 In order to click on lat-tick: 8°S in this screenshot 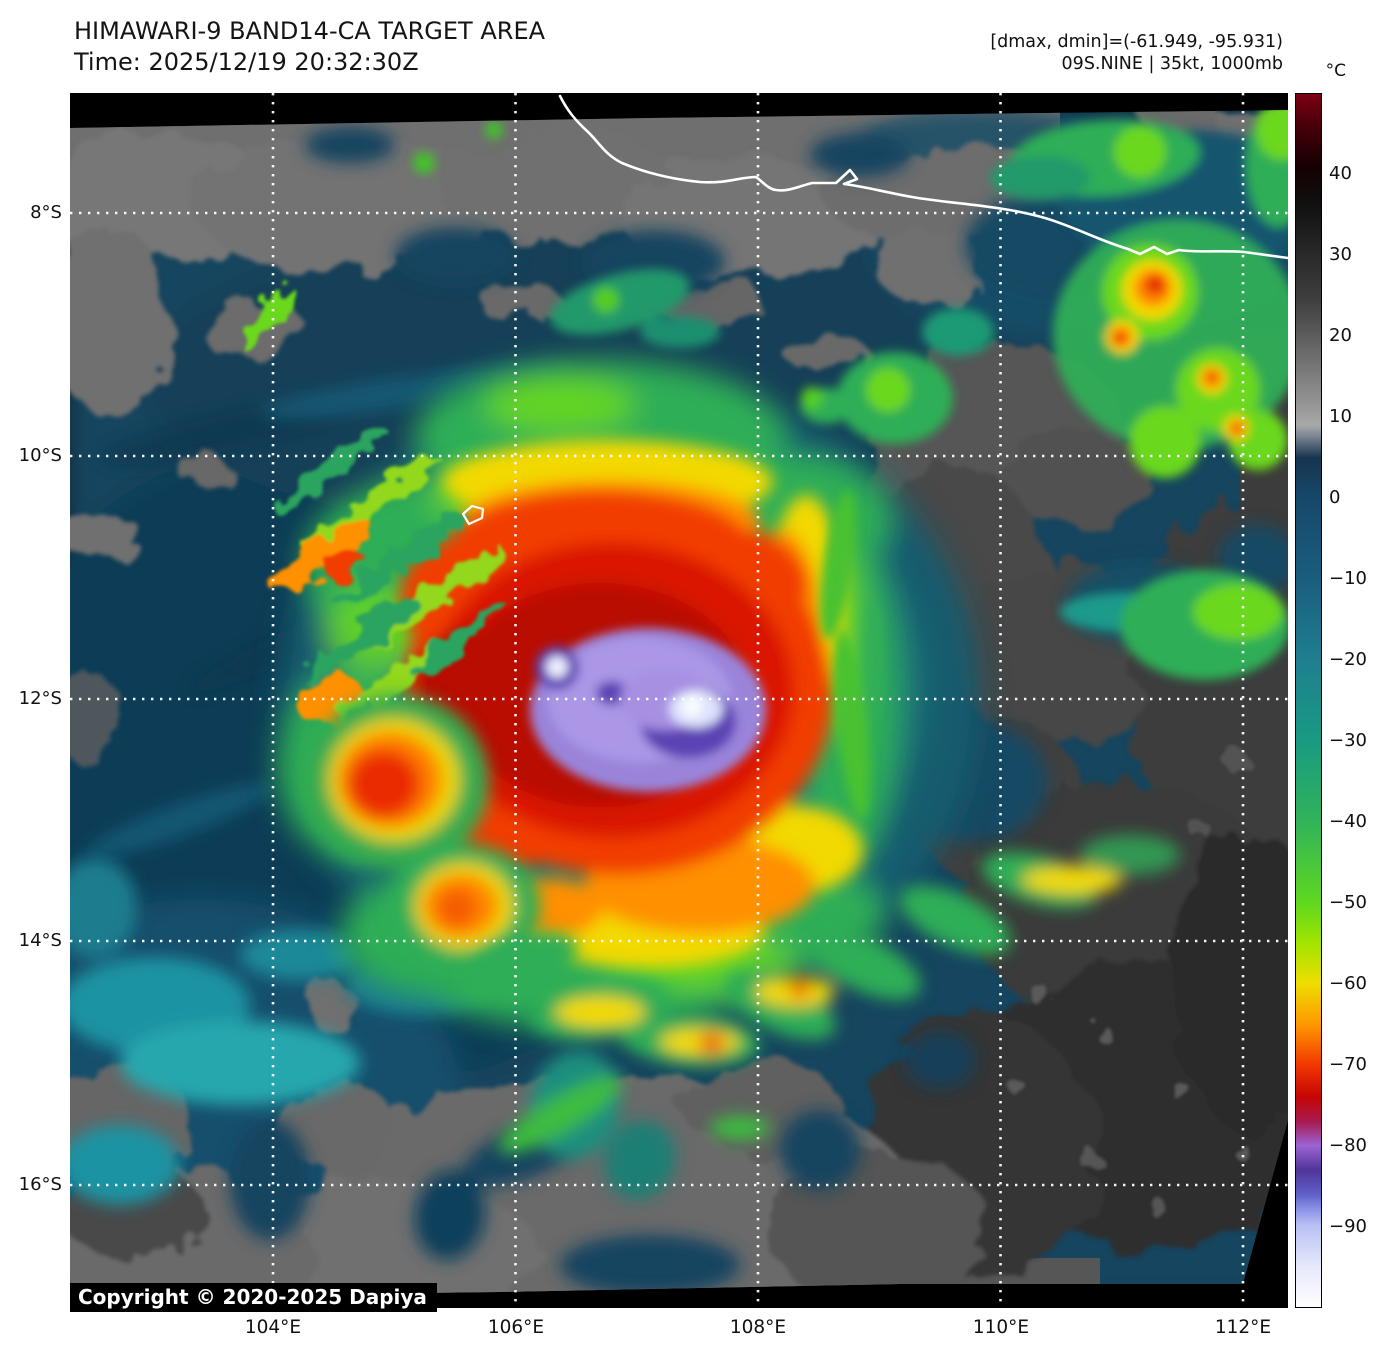, I will do `click(46, 212)`.